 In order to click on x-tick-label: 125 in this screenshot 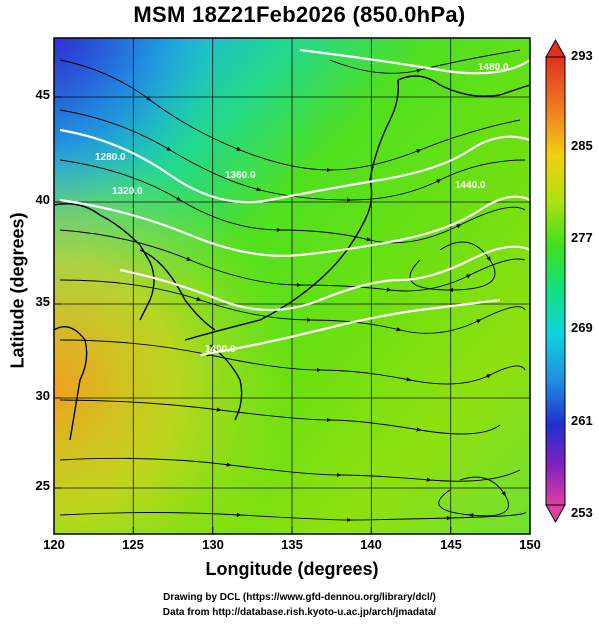, I will do `click(133, 544)`.